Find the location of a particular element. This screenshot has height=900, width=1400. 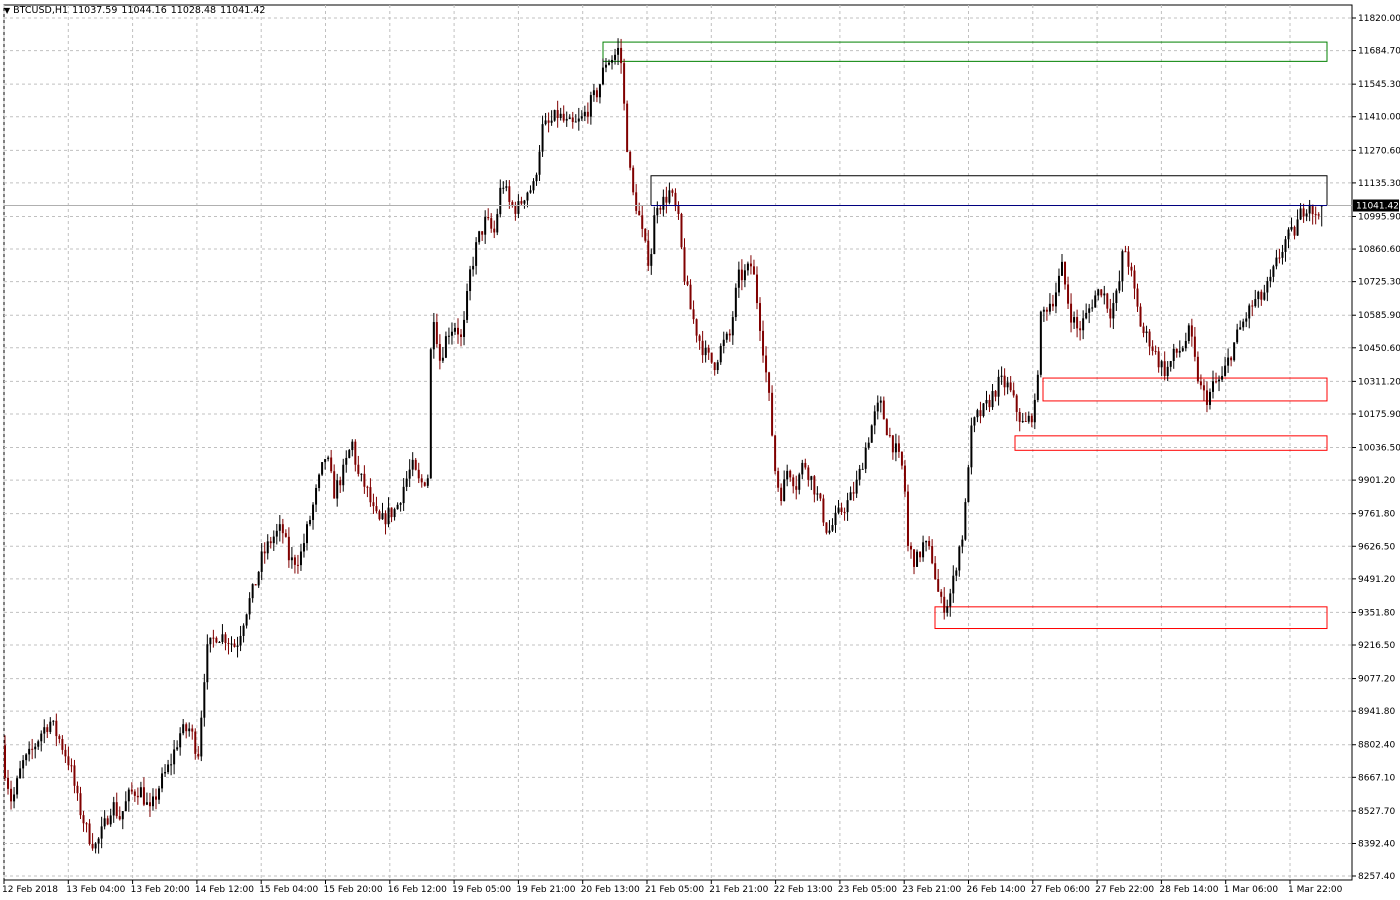

y-tick-label: 11684.70 is located at coordinates (1379, 52).